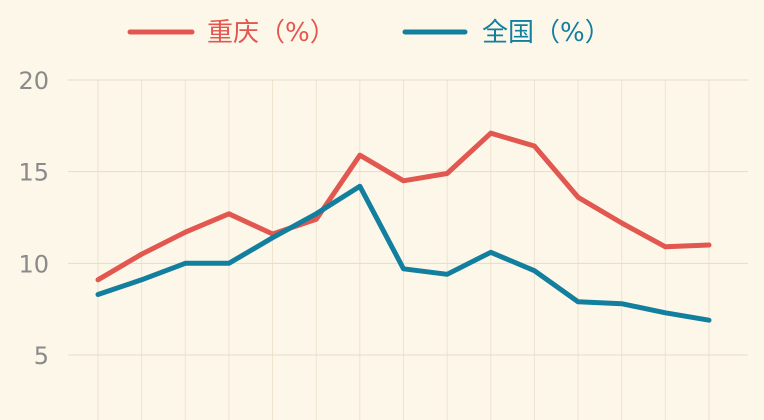 This screenshot has width=764, height=420. Describe the element at coordinates (41, 356) in the screenshot. I see `y-tick-label: 5` at that location.